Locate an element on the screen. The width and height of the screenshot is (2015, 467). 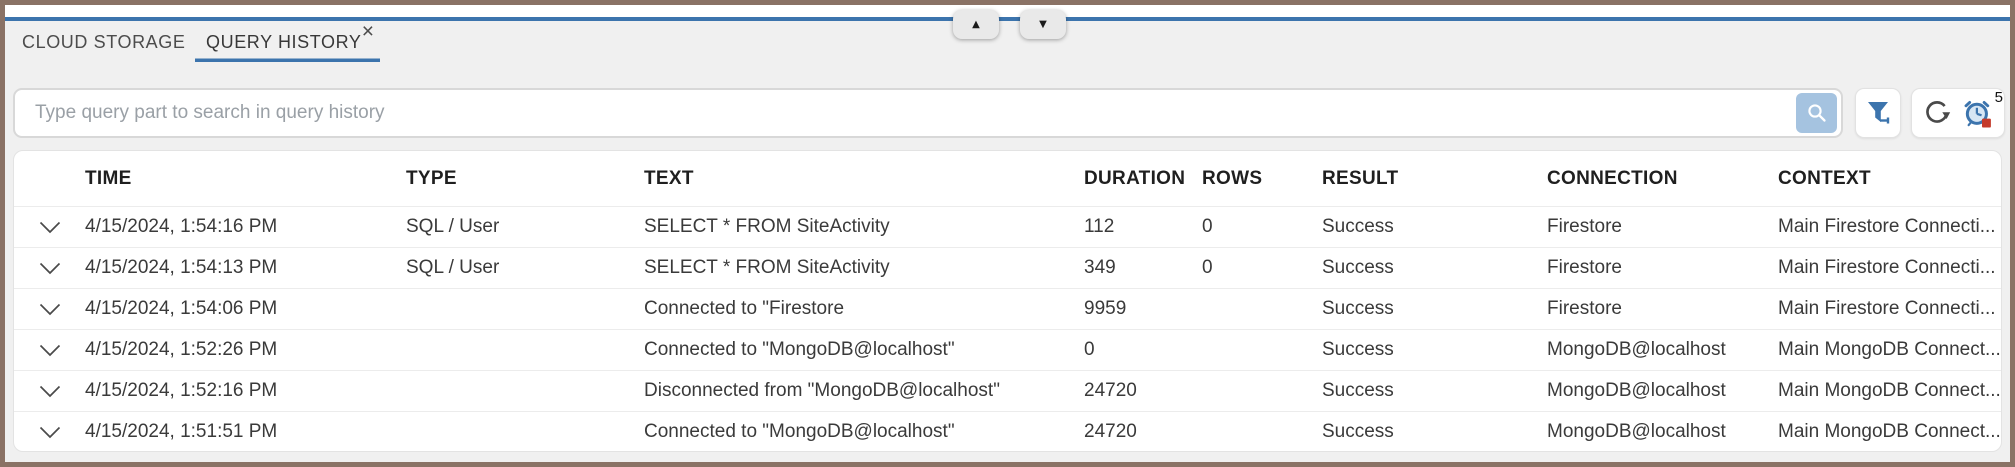
search-button is located at coordinates (1816, 113).